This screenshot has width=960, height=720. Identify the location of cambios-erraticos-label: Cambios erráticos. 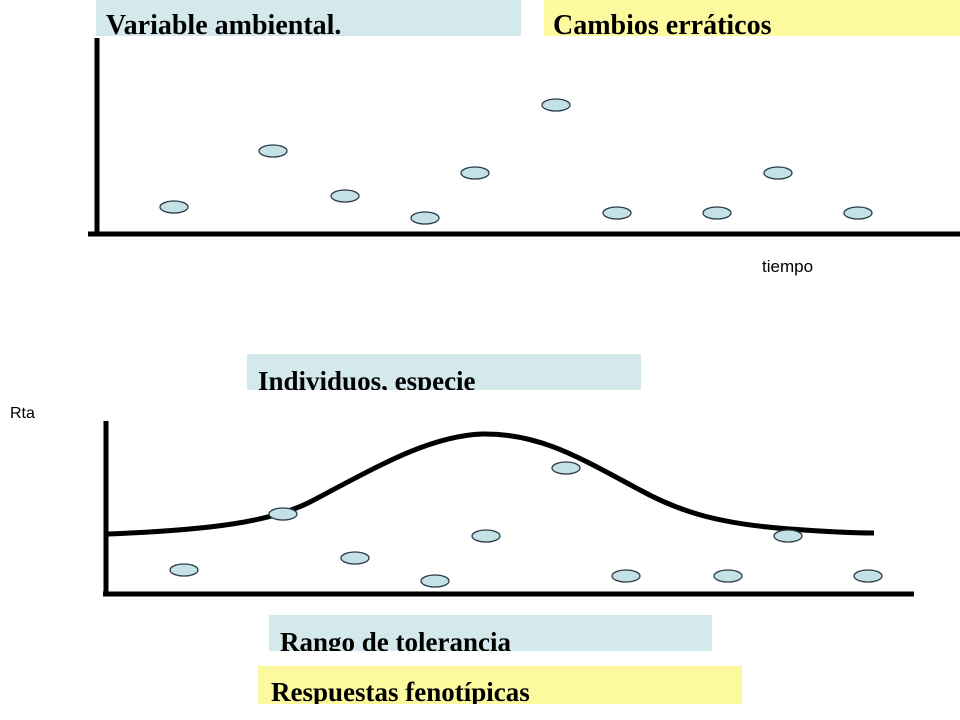
(752, 18).